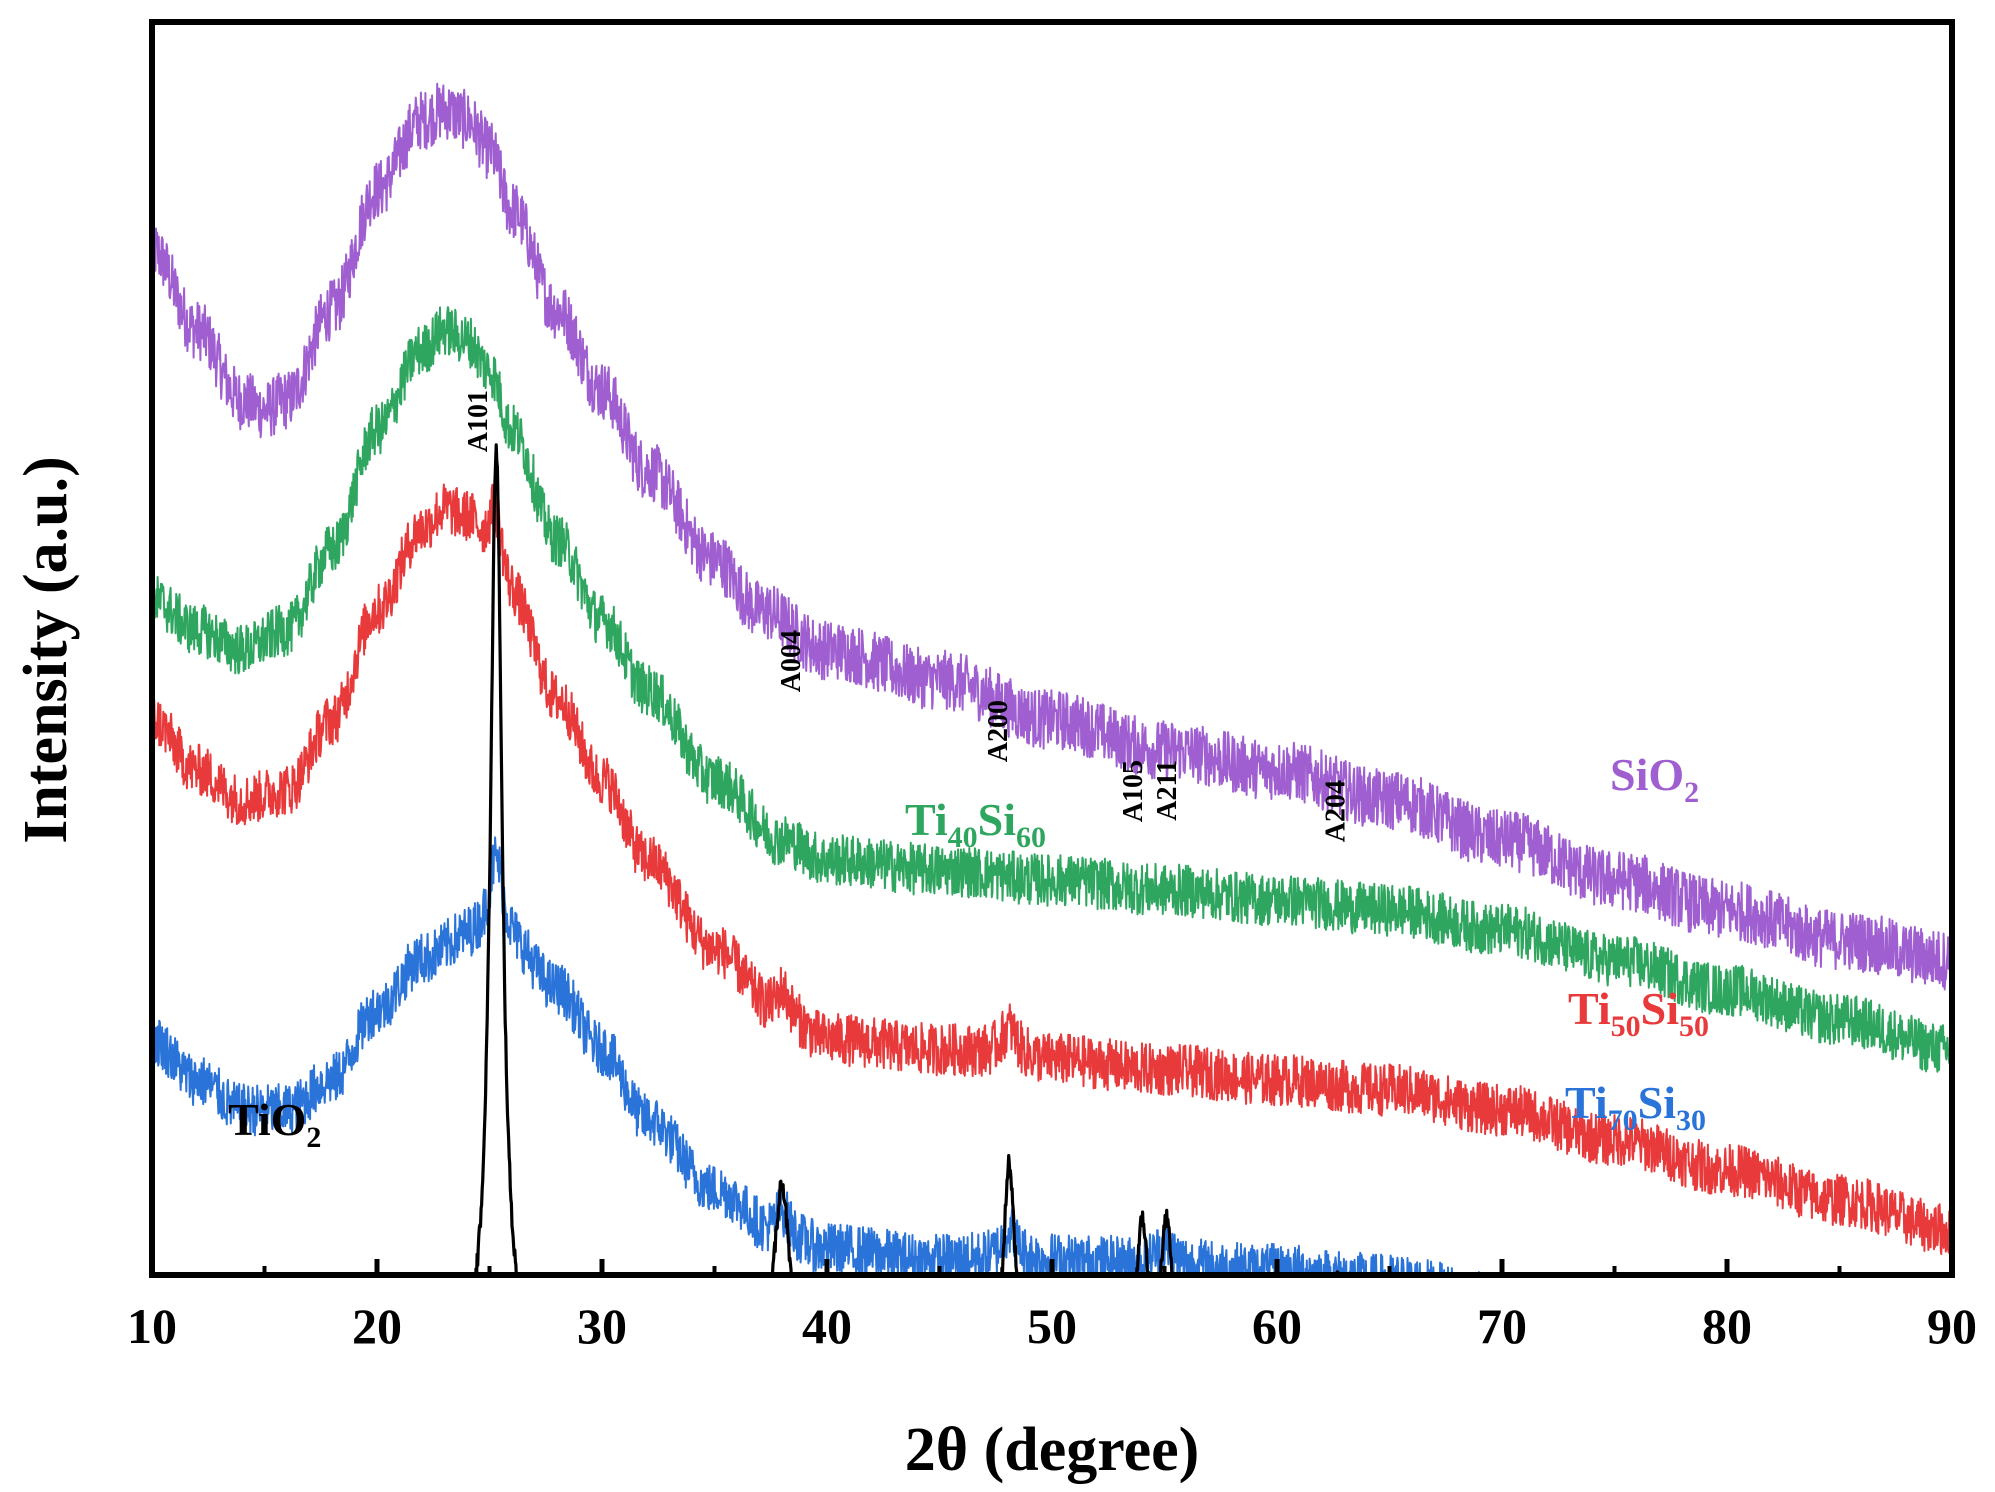  What do you see at coordinates (46, 650) in the screenshot?
I see `y-axis-title: Intensity (a.u.)` at bounding box center [46, 650].